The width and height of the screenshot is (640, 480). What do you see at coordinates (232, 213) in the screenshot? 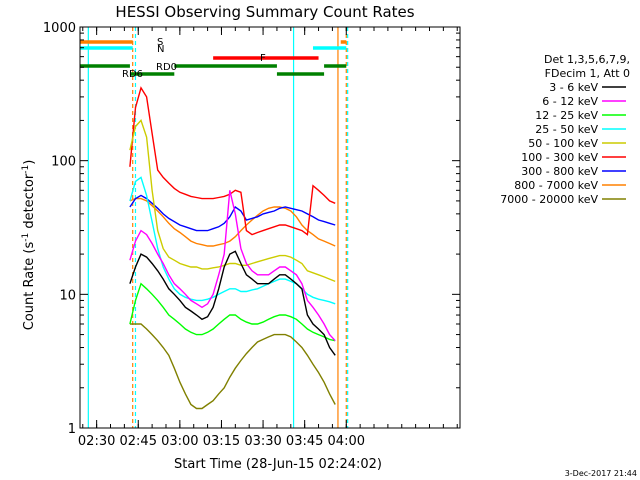
I see `series-line-300-800kev` at bounding box center [232, 213].